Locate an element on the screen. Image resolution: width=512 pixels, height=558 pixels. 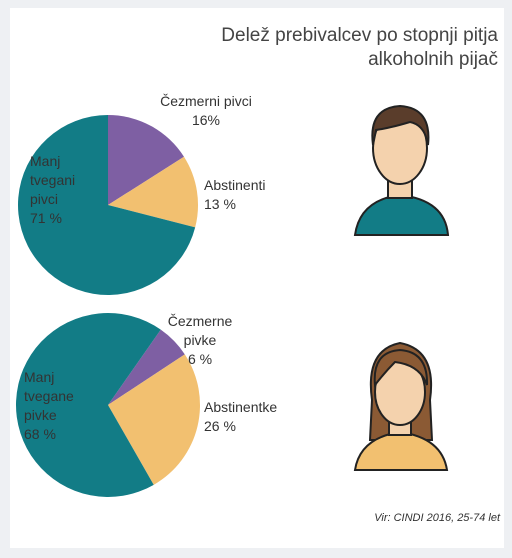
value-label: 26 % is located at coordinates (220, 426).